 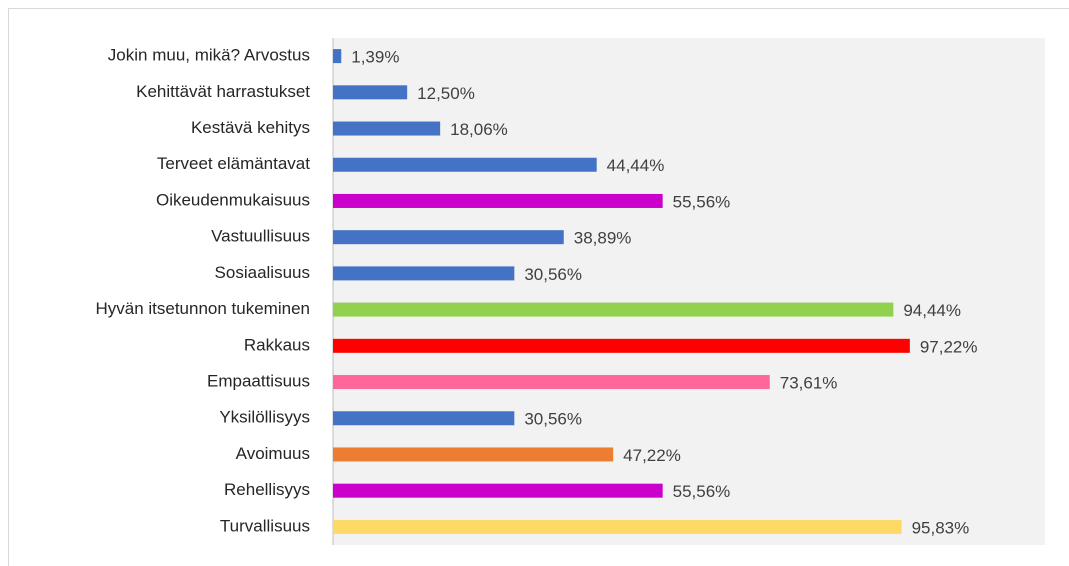 I want to click on data-label: 47,22%, so click(x=652, y=455).